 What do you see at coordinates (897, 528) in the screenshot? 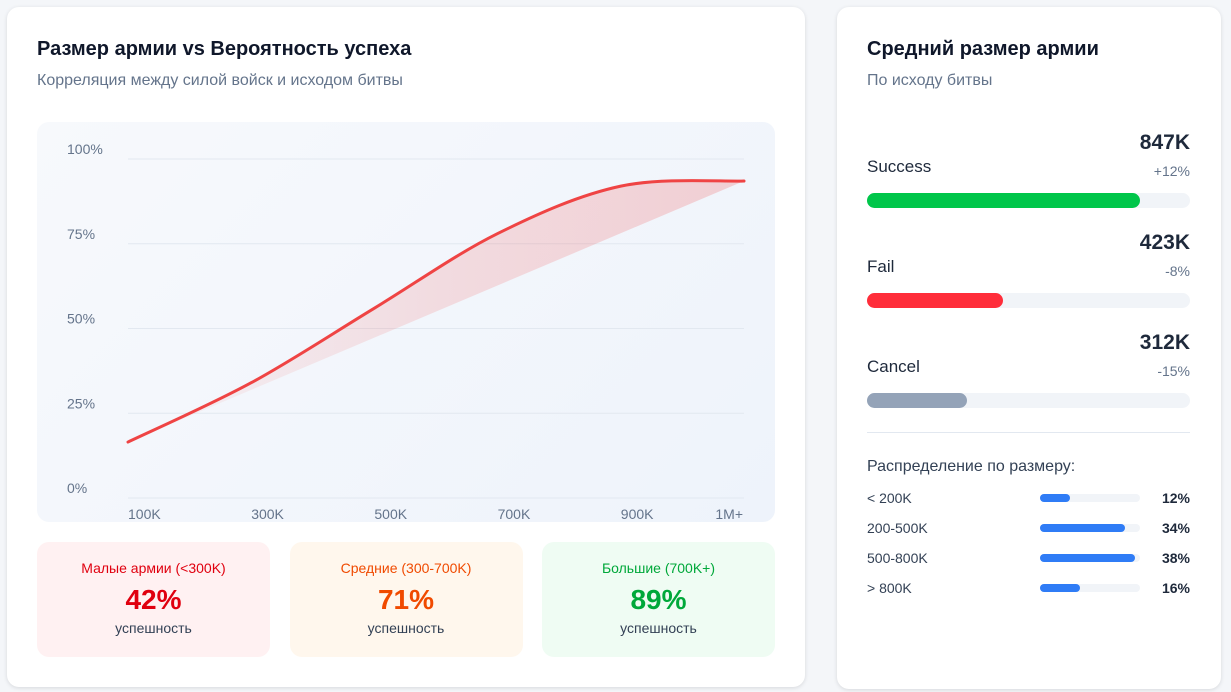
I see `range-label: 200-500K` at bounding box center [897, 528].